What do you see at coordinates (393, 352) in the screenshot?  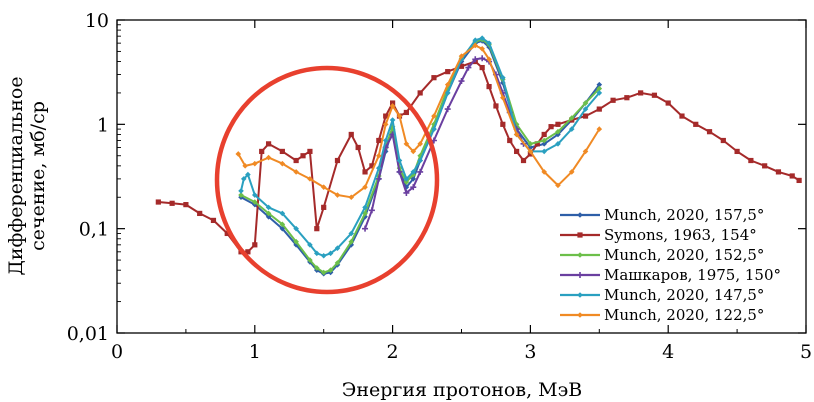 I see `x-tick-label: 2` at bounding box center [393, 352].